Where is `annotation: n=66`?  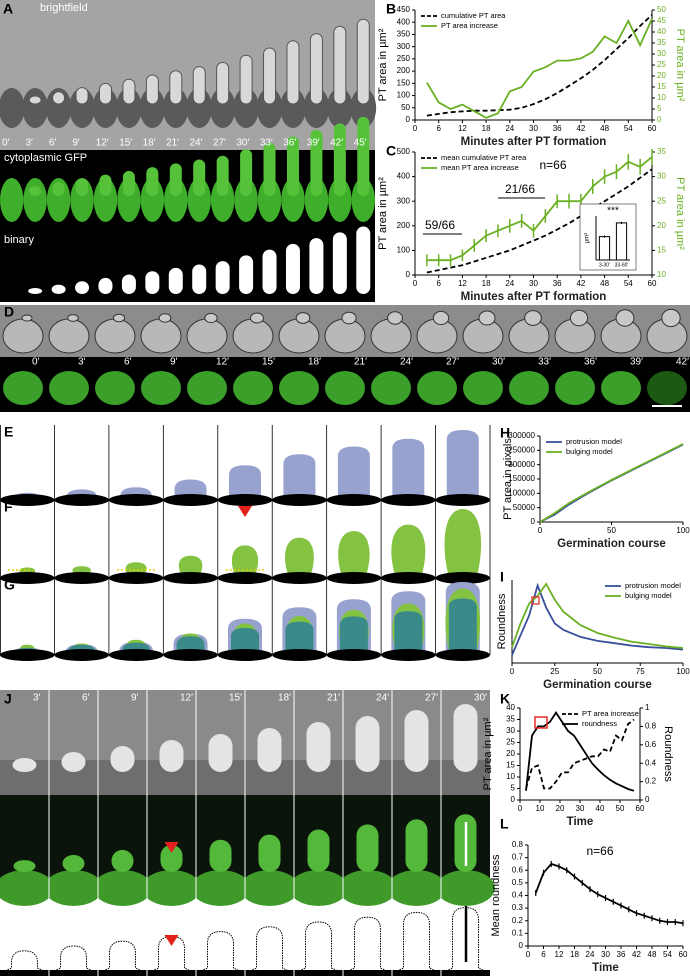
annotation: n=66 is located at coordinates (599, 851).